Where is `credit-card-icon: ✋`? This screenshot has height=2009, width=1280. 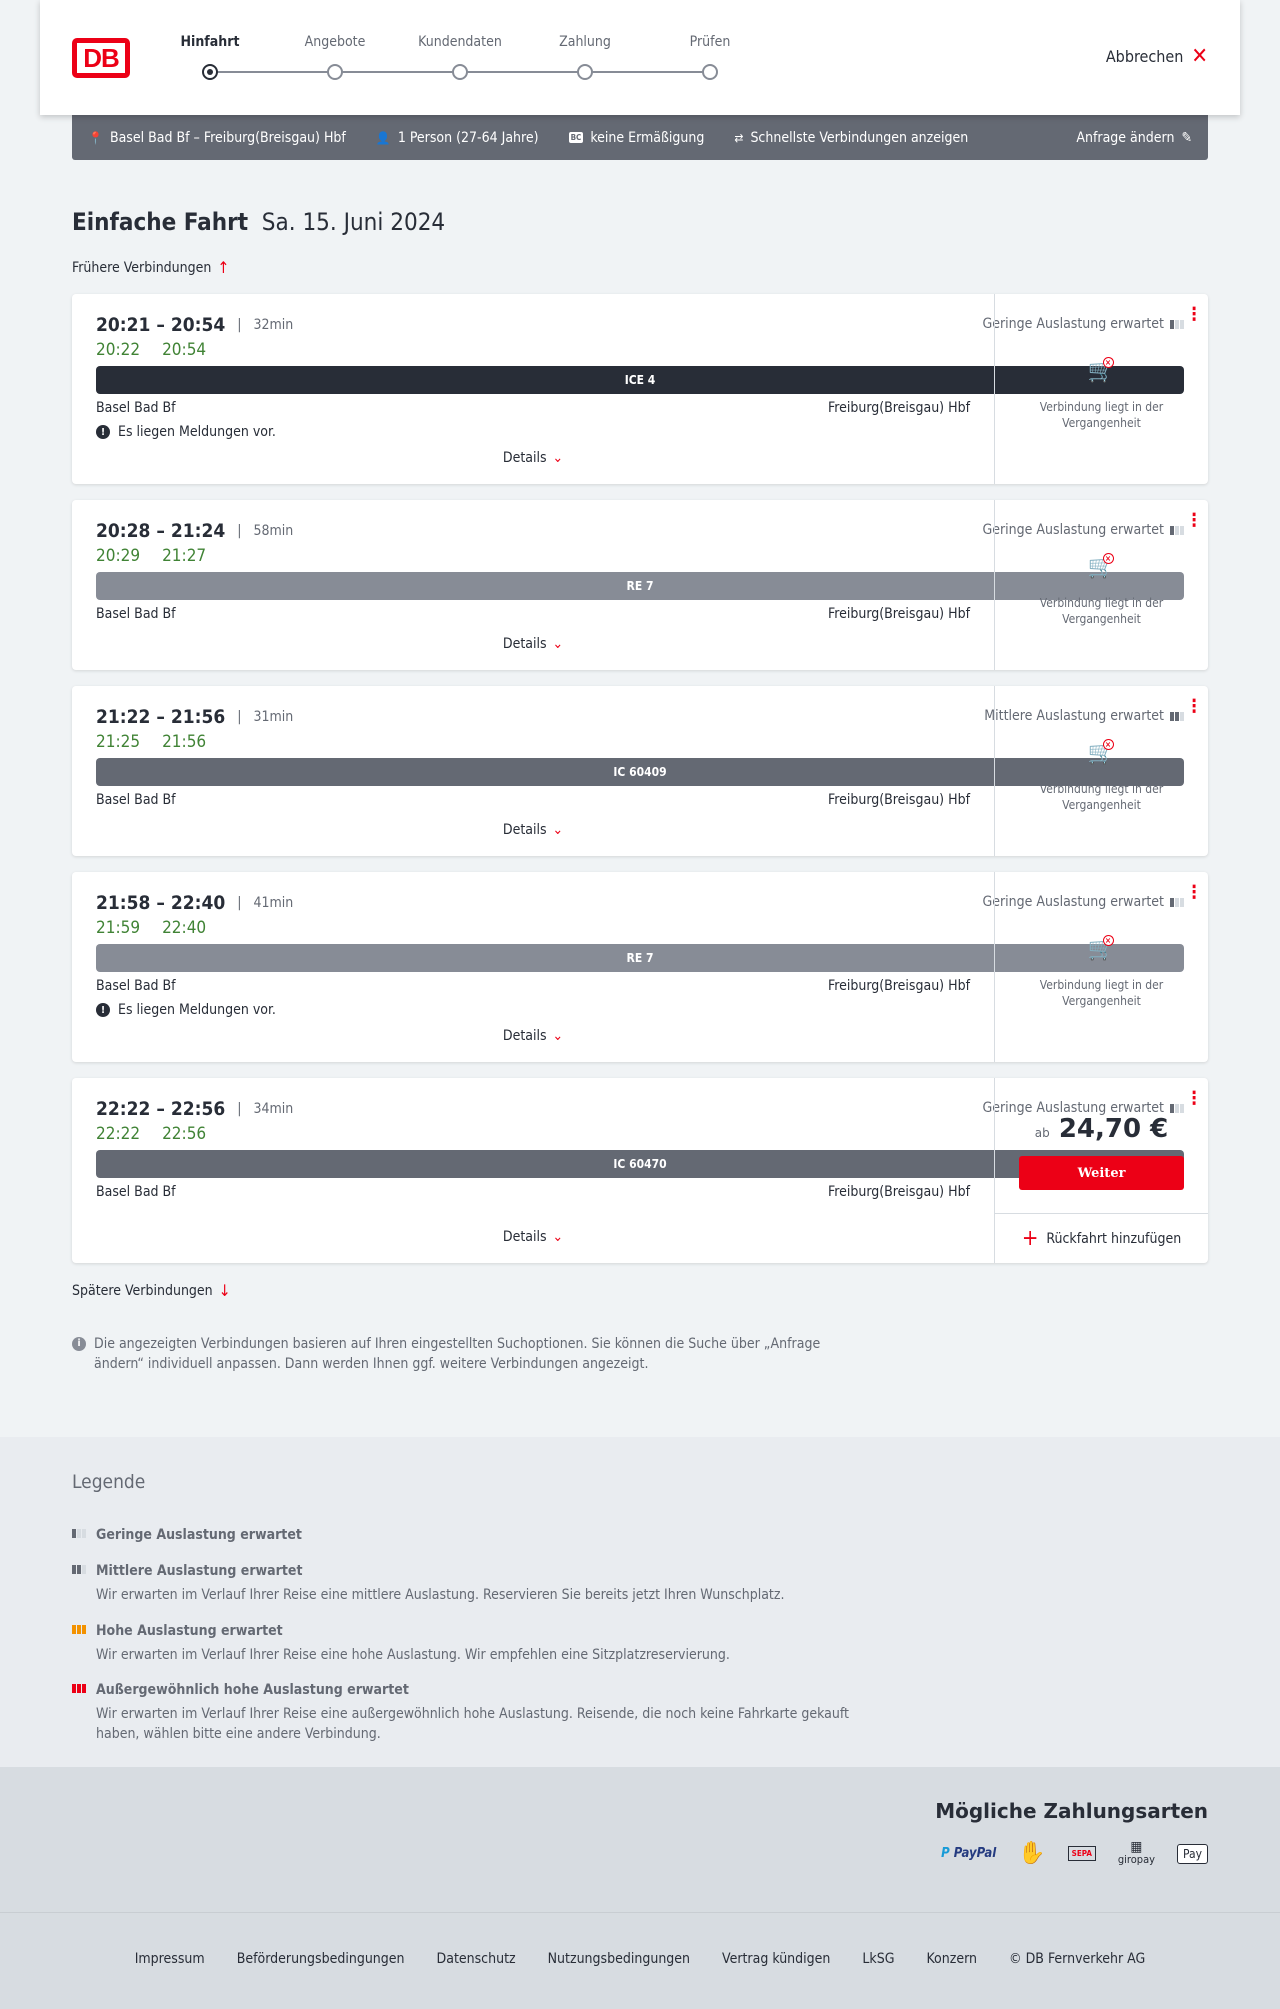
credit-card-icon: ✋ is located at coordinates (1032, 1853).